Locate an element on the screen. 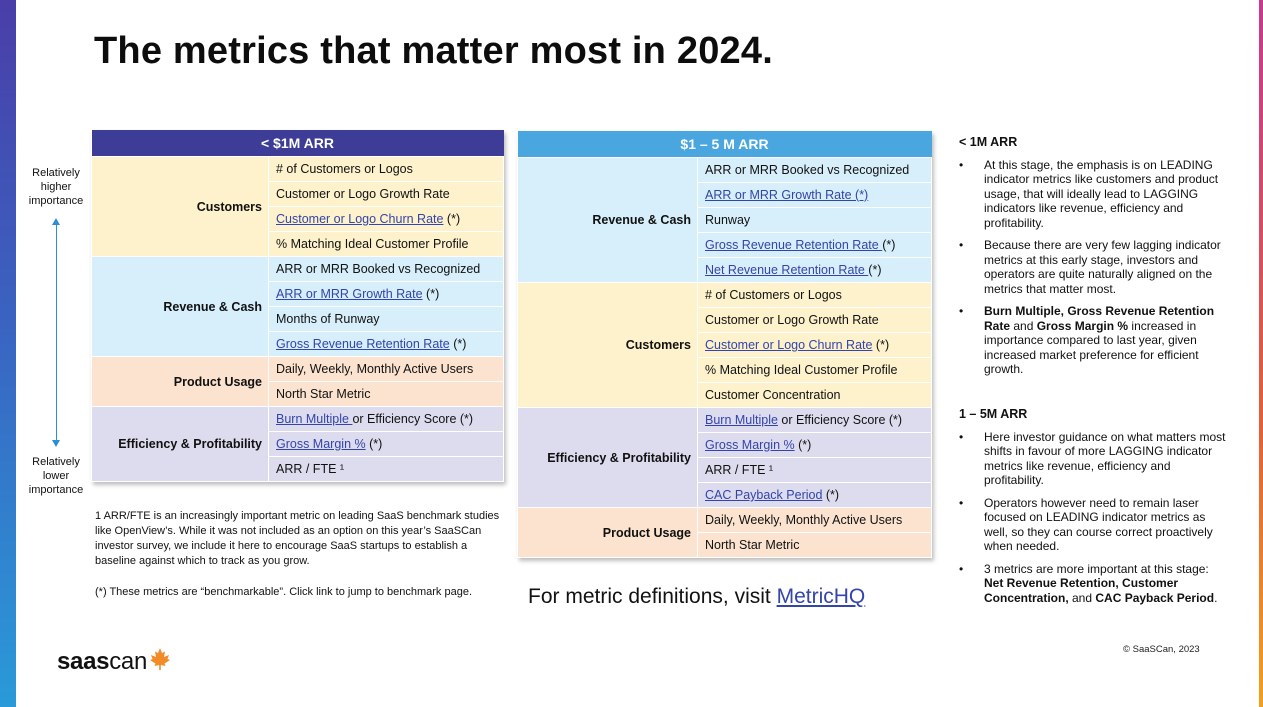 The image size is (1263, 707). metric-cell: North Star Metric is located at coordinates (386, 394).